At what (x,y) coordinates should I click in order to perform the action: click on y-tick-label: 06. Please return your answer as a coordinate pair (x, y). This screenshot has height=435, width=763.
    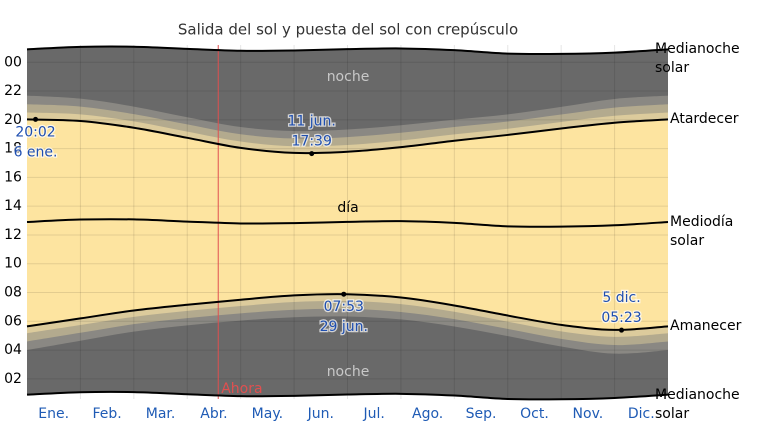
    Looking at the image, I should click on (13, 321).